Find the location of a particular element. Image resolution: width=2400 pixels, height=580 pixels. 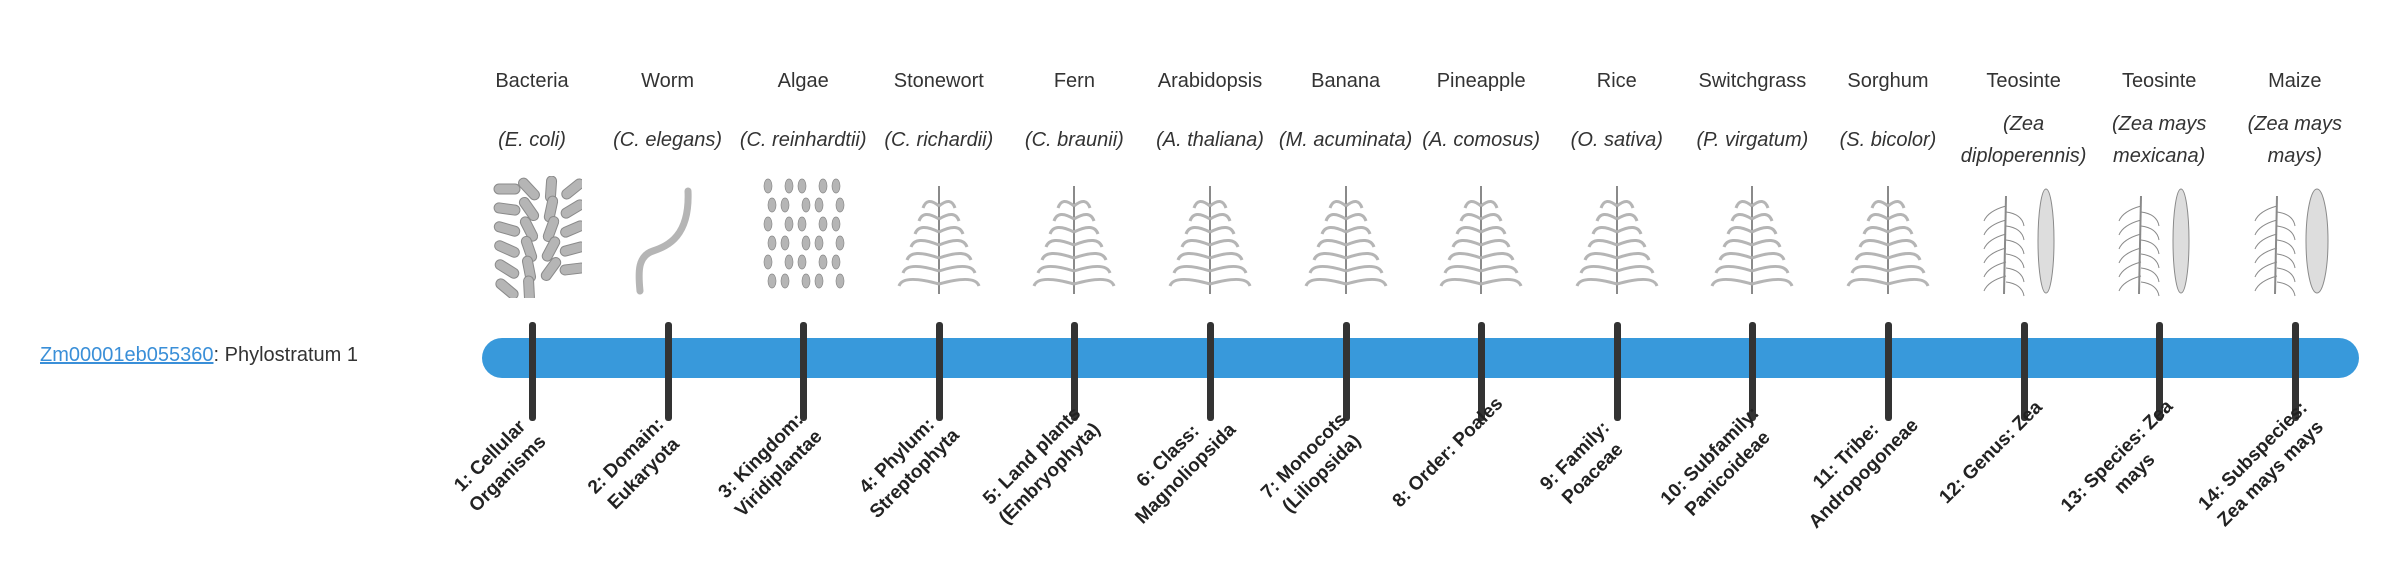

scientific-name-text: (P. virgatum) is located at coordinates (1752, 140).